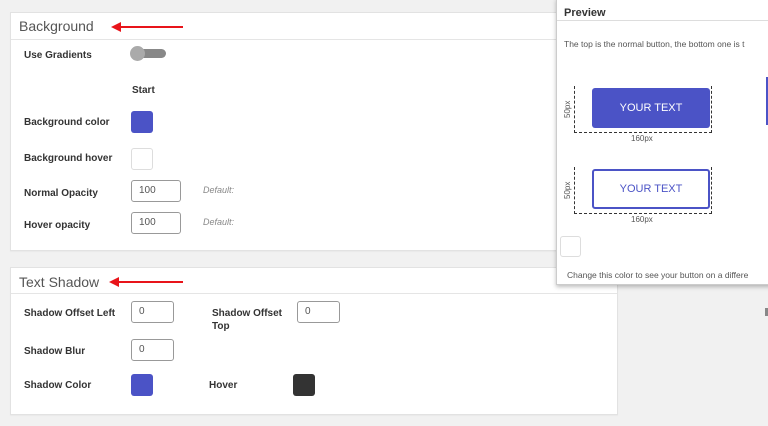 This screenshot has width=768, height=426. I want to click on blur-input: 0, so click(152, 350).